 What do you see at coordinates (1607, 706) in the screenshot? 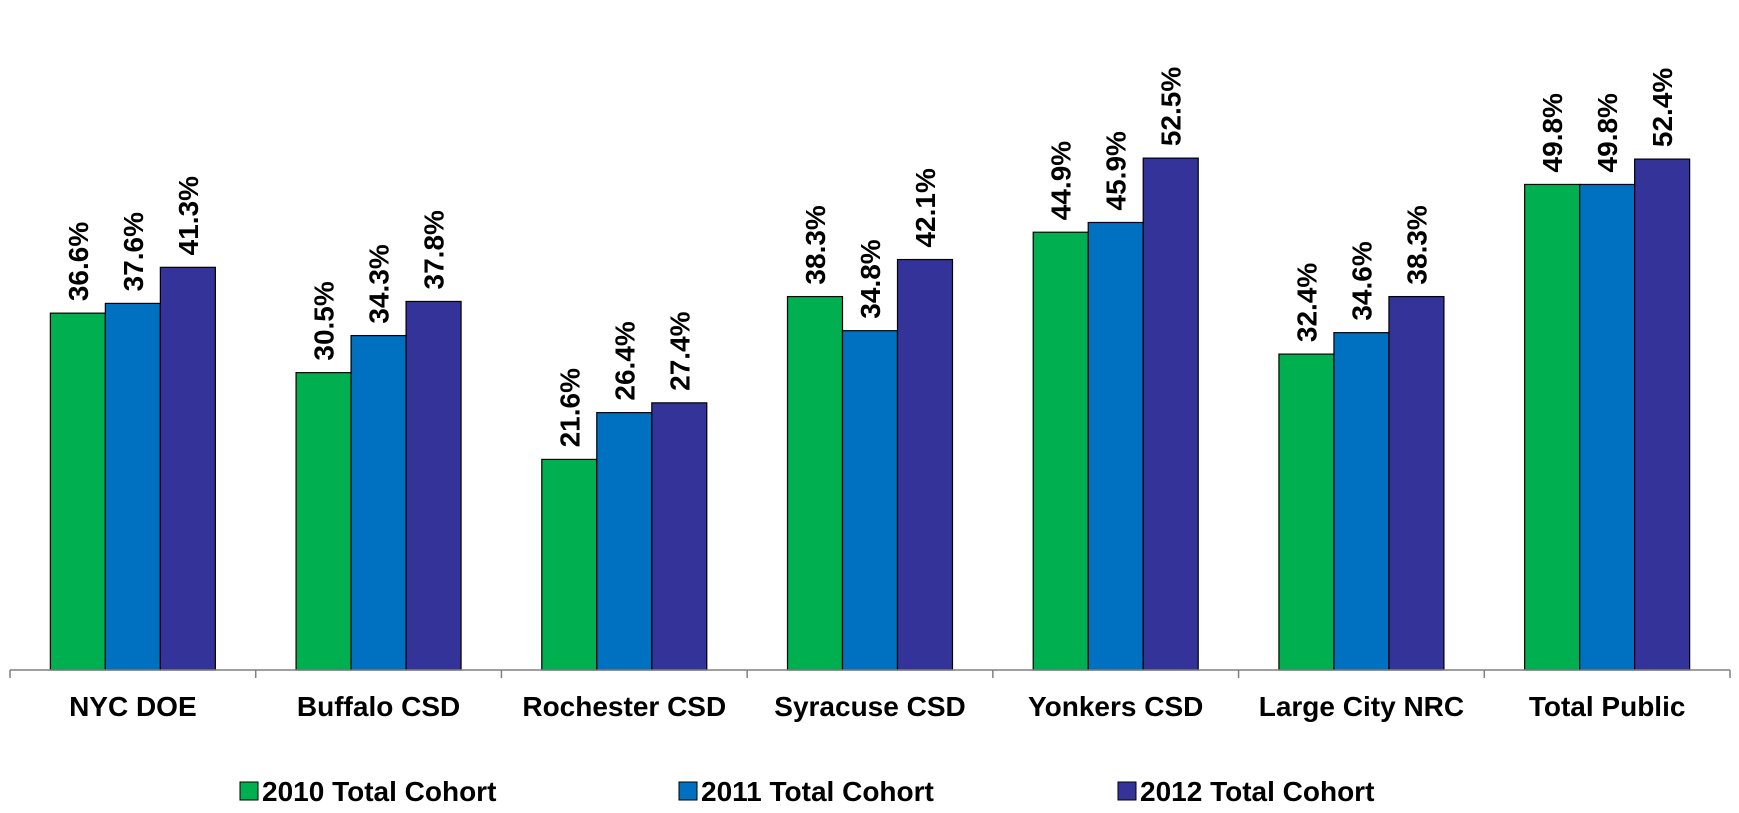
I see `category-label: Total Public` at bounding box center [1607, 706].